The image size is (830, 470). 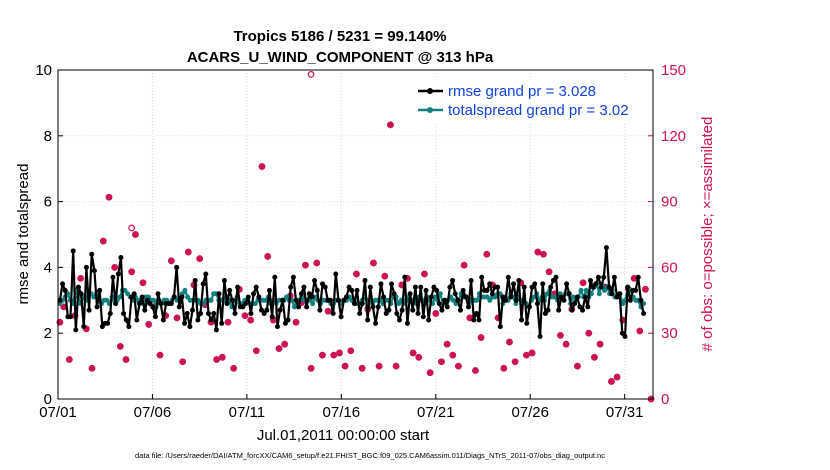 I want to click on x-axis-label: Jul.01,2011 00:00:00 start, so click(x=343, y=435).